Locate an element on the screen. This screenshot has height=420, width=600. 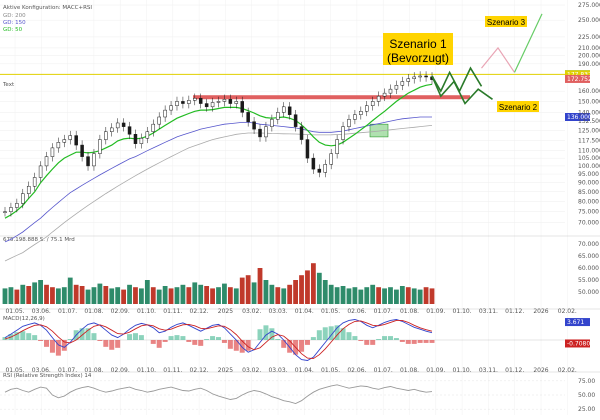
szenario1-box is located at coordinates (418, 49).